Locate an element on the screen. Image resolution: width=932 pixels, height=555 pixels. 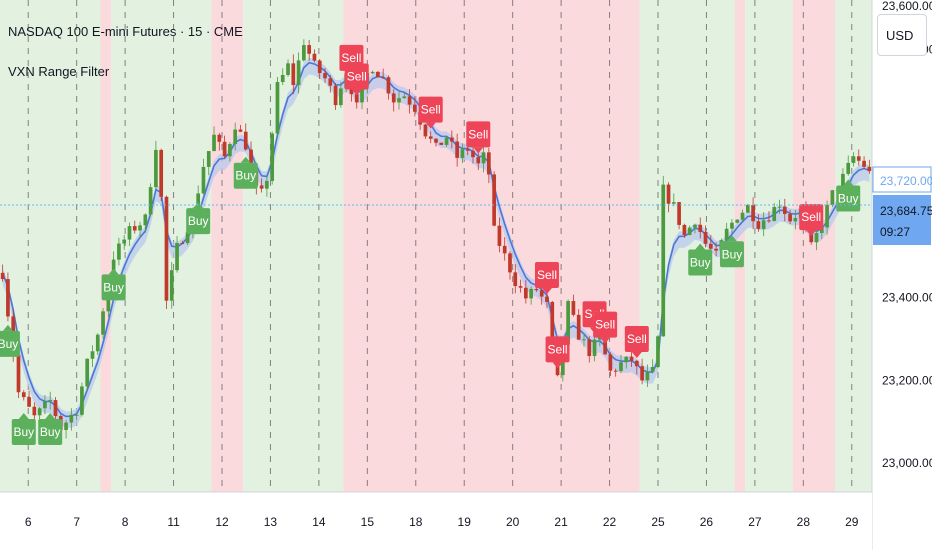
regime-down is located at coordinates (227, 246).